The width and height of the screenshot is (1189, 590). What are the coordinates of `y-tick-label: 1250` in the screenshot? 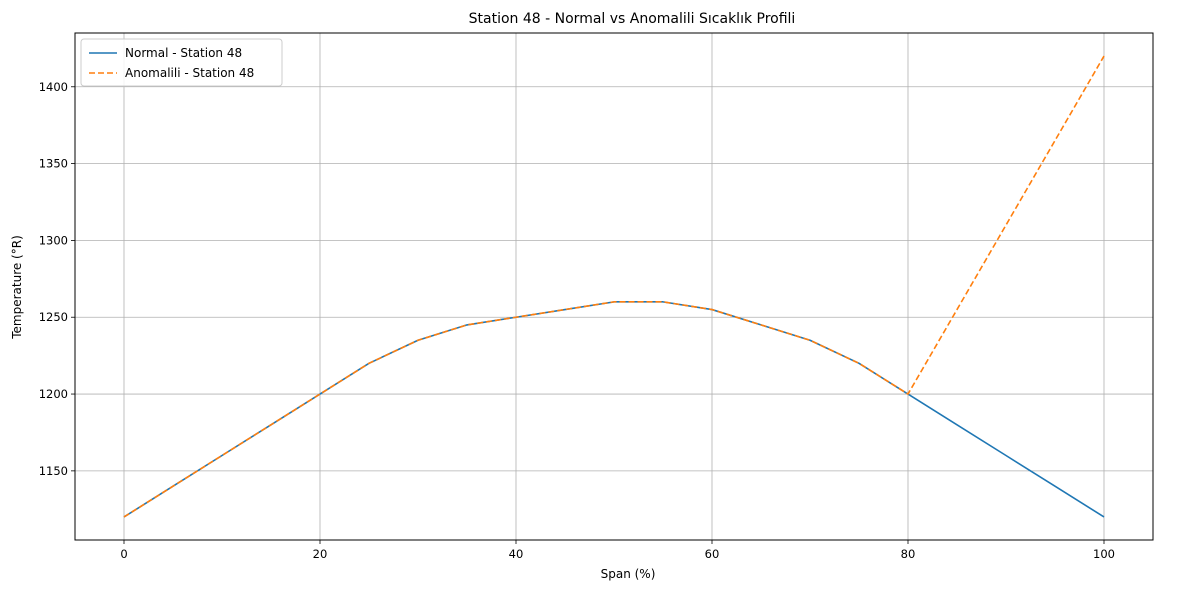 It's located at (53, 317).